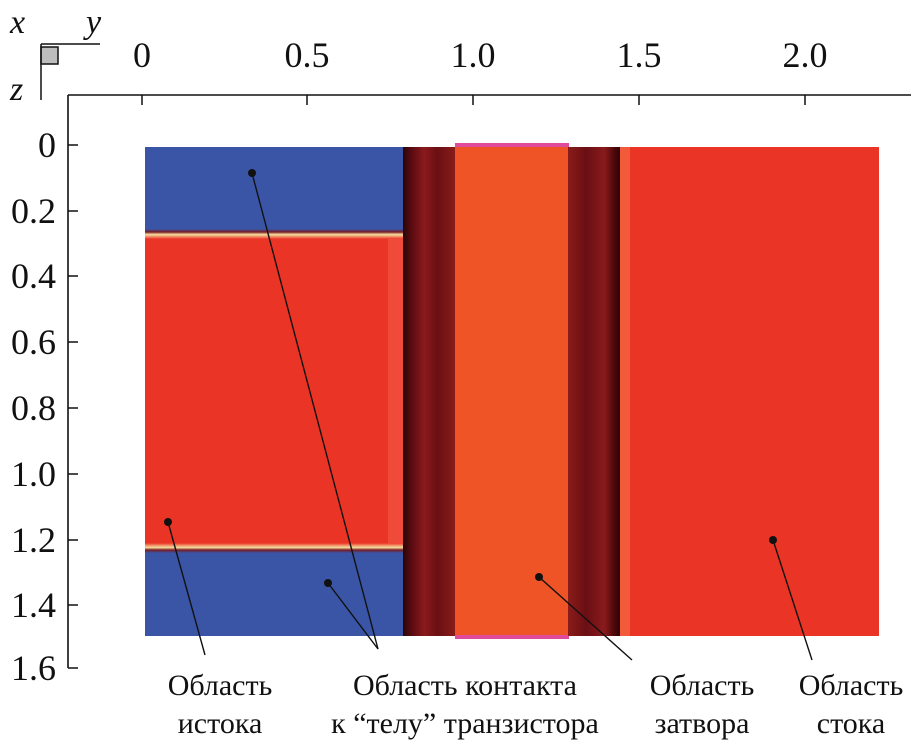 The height and width of the screenshot is (743, 911). I want to click on gate-edge-bottom, so click(512, 637).